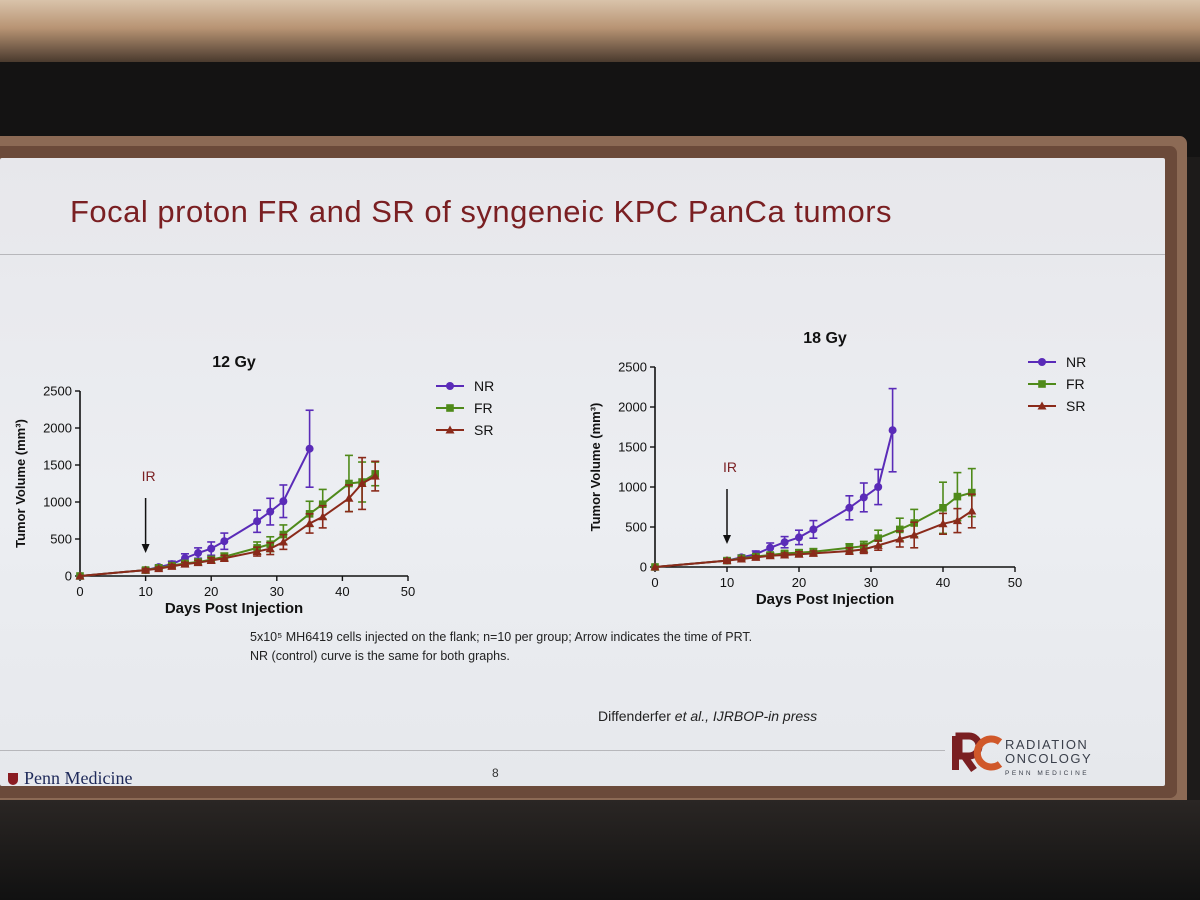 The width and height of the screenshot is (1200, 900). I want to click on ceiling-background, so click(600, 31).